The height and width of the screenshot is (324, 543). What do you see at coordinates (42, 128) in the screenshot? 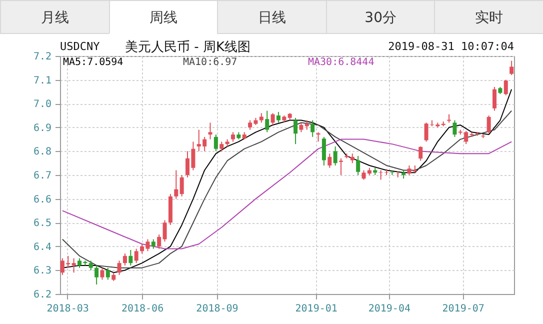
I see `y-tick-label: 6.9` at bounding box center [42, 128].